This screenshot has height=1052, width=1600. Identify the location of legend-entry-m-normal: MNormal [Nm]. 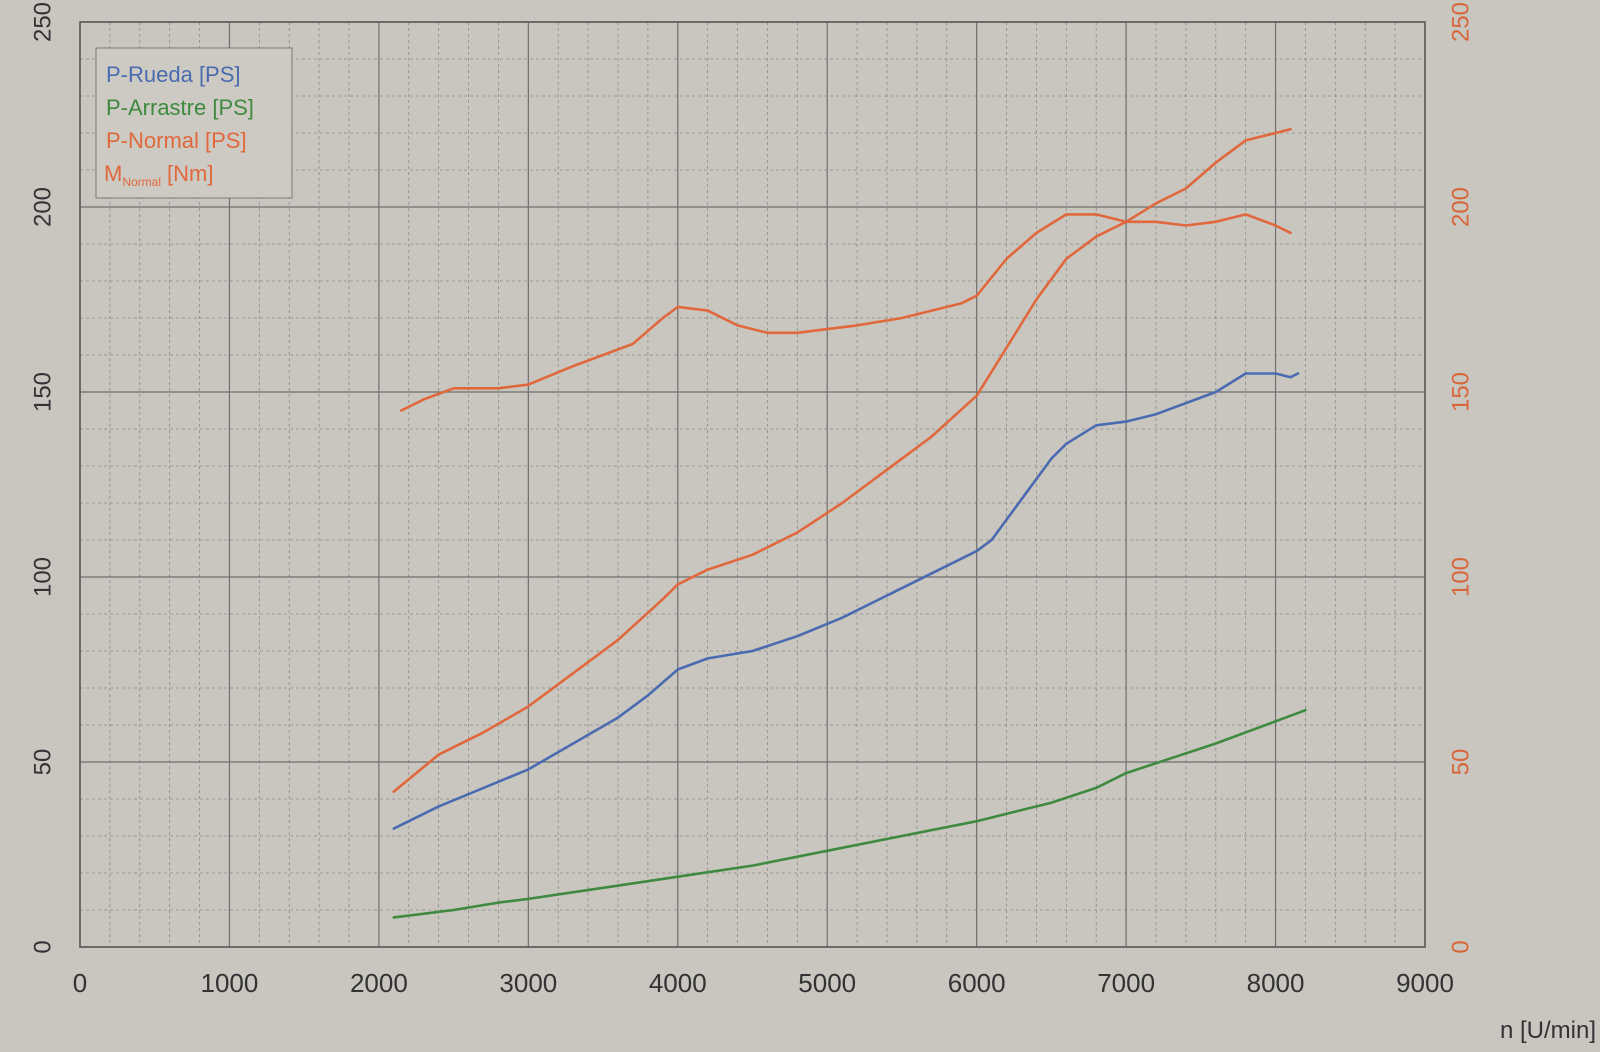
(158, 175).